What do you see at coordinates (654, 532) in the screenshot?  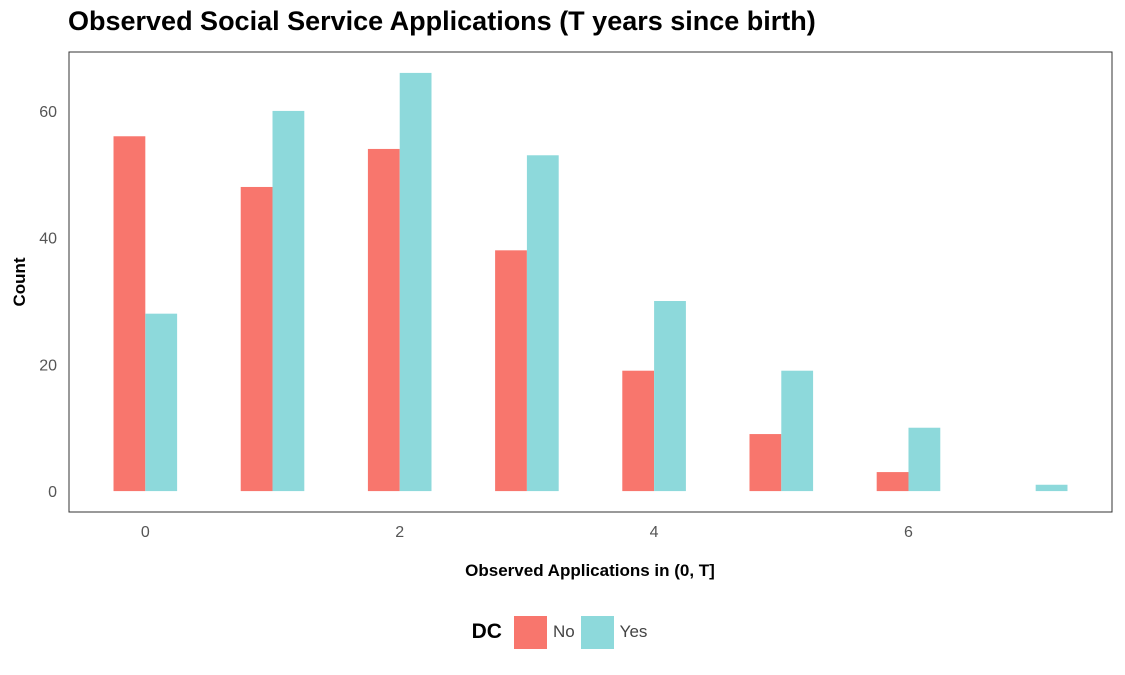 I see `x-tick-label: 4` at bounding box center [654, 532].